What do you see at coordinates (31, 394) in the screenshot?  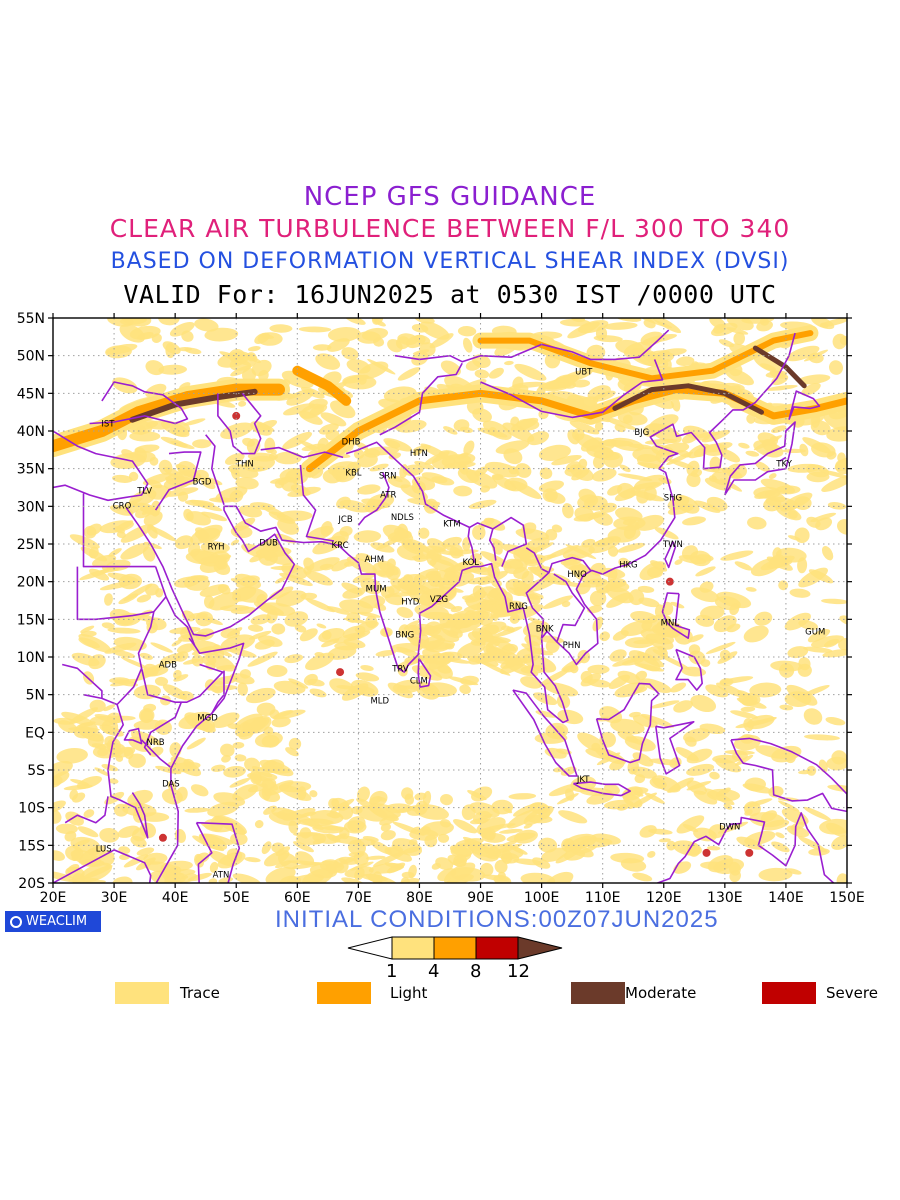 I see `lat-label: 45N` at bounding box center [31, 394].